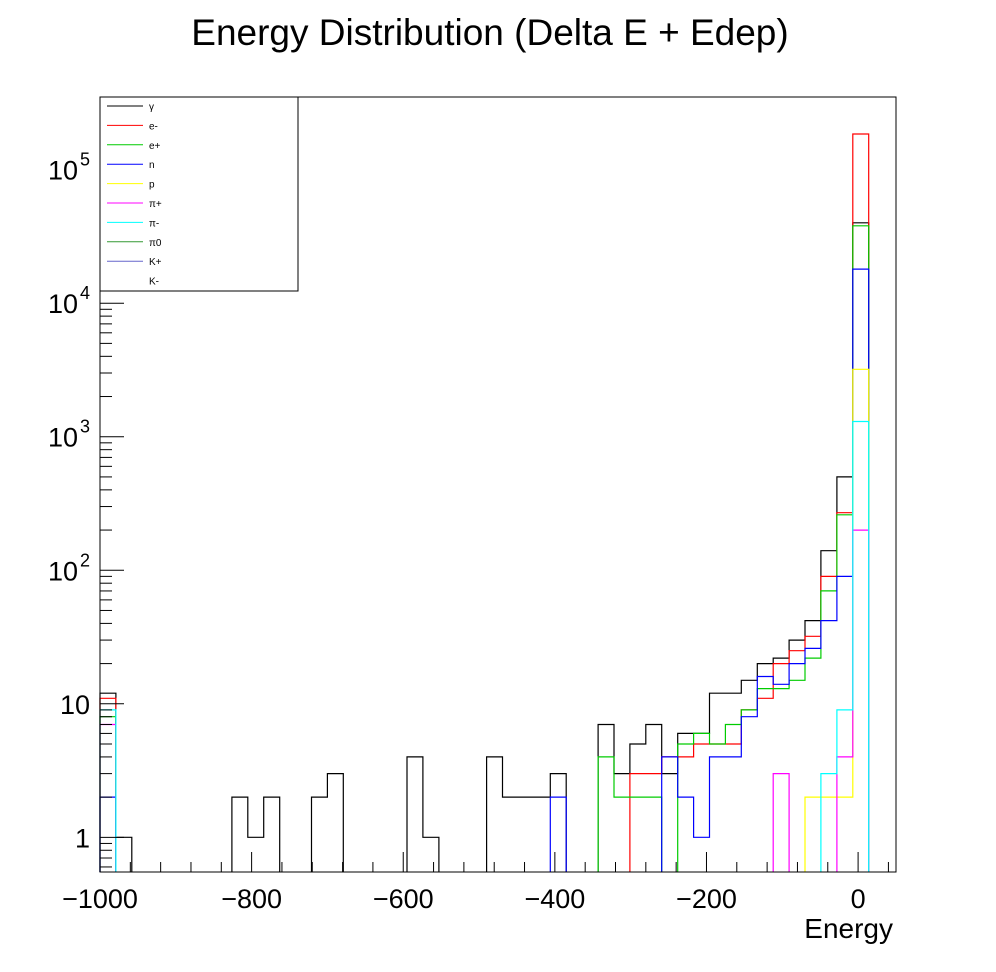 The image size is (996, 972). I want to click on legend-label-5: π+, so click(155, 204).